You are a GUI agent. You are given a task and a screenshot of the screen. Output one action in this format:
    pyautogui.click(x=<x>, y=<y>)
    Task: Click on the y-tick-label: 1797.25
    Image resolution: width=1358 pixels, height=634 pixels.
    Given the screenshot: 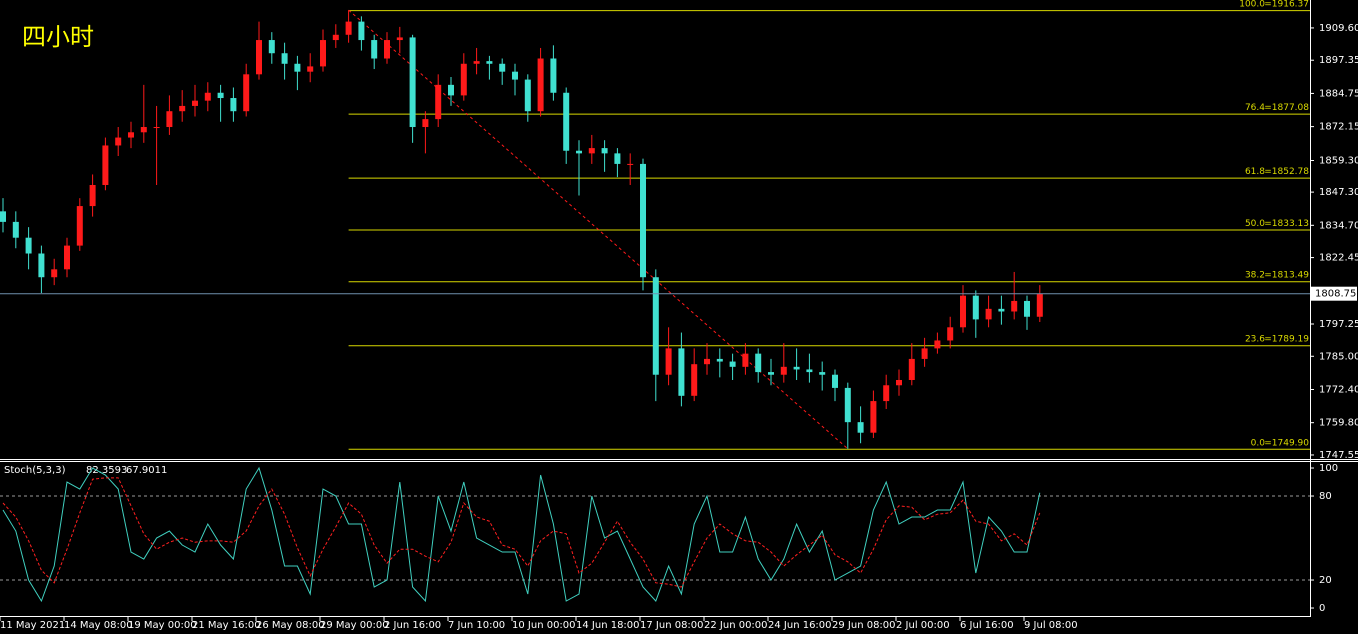 What is the action you would take?
    pyautogui.click(x=1338, y=324)
    